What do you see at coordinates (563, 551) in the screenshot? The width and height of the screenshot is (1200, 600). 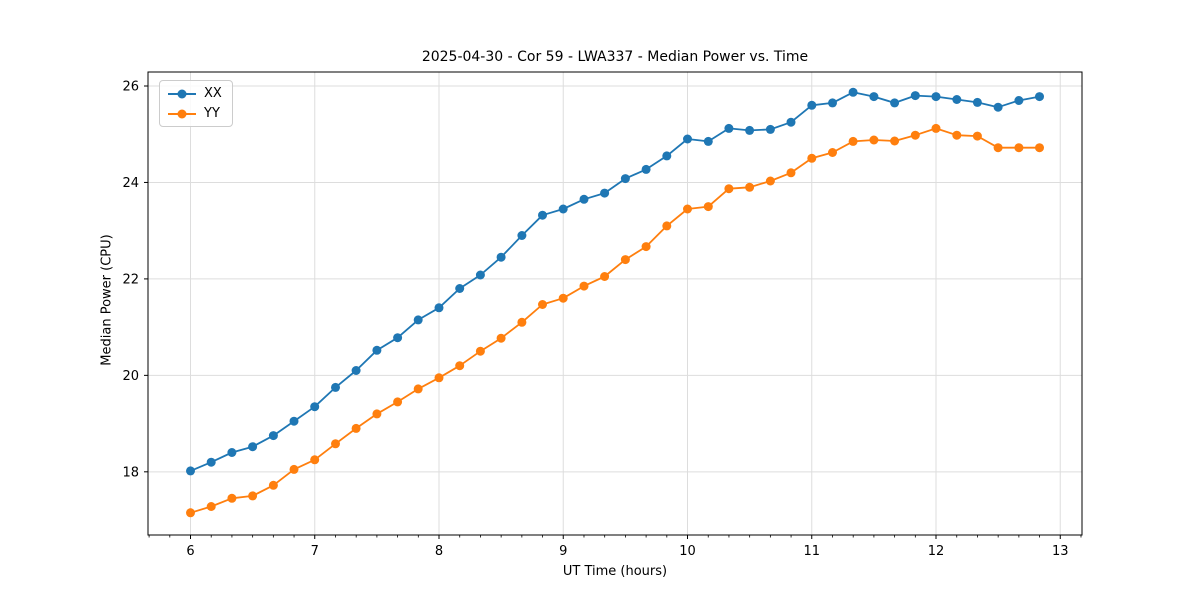 I see `x-tick-label: 9` at bounding box center [563, 551].